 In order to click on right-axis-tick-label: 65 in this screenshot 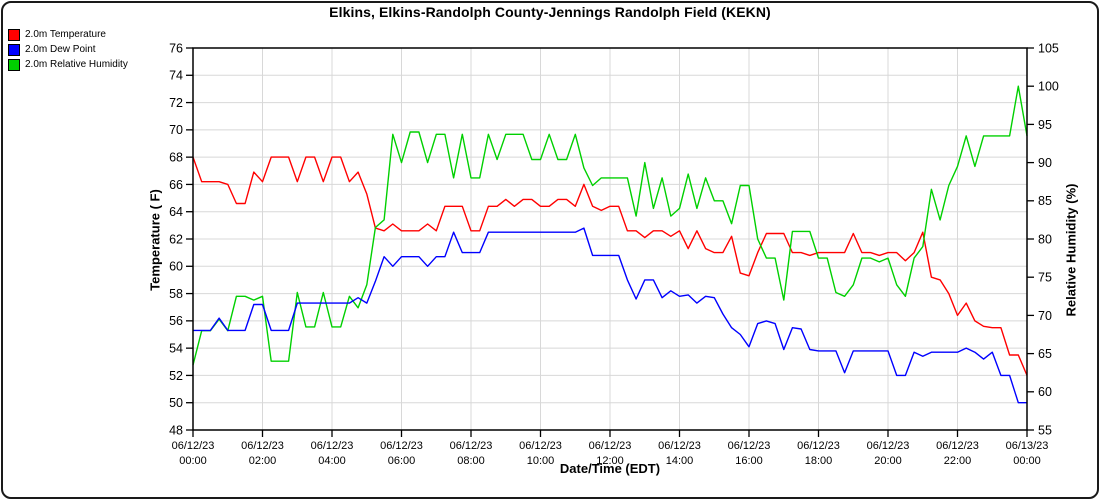, I will do `click(1045, 354)`.